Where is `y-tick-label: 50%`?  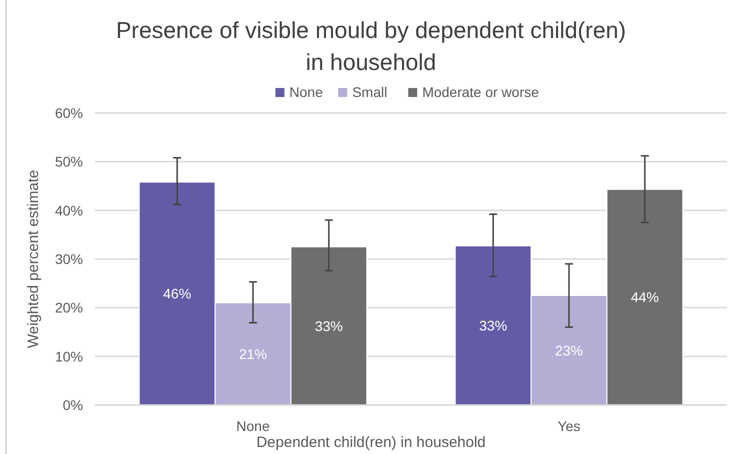 y-tick-label: 50% is located at coordinates (68, 162).